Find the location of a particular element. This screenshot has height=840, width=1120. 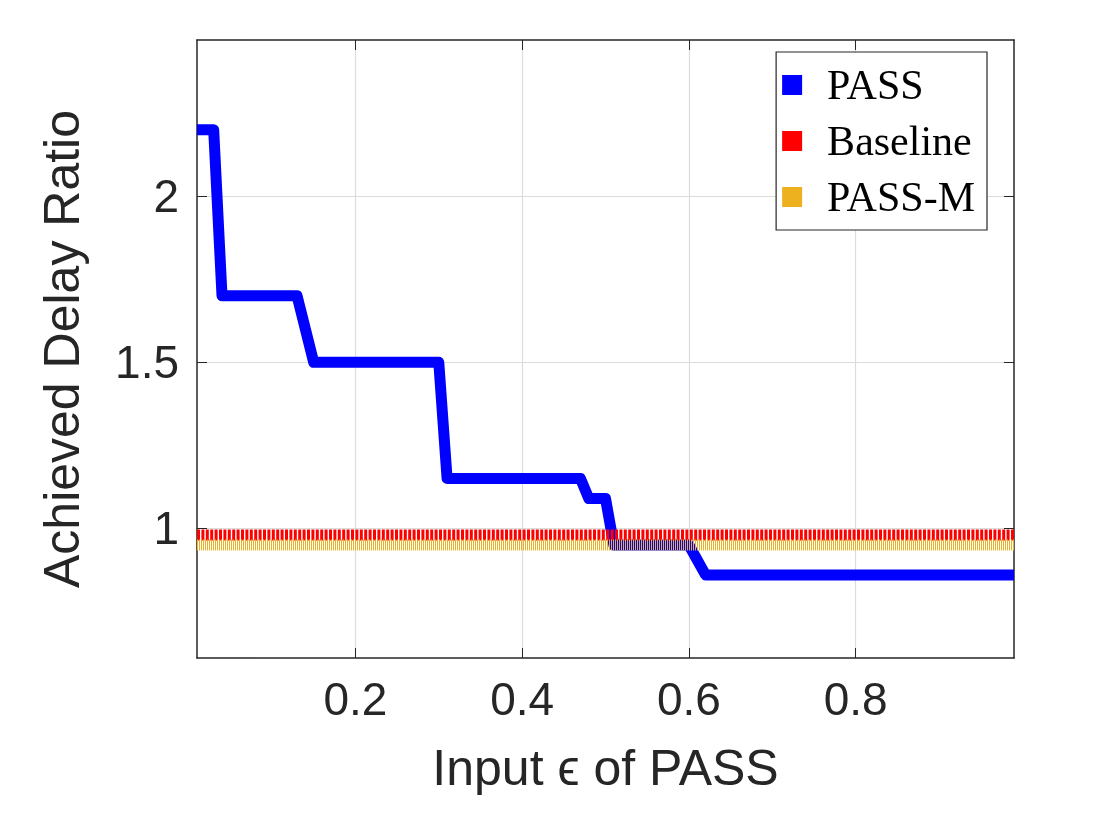

y-tick-label: 2 is located at coordinates (166, 196).